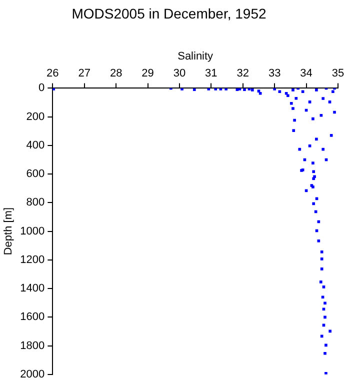 The image size is (348, 384). What do you see at coordinates (8, 231) in the screenshot?
I see `y-axis-title: Depth [m]` at bounding box center [8, 231].